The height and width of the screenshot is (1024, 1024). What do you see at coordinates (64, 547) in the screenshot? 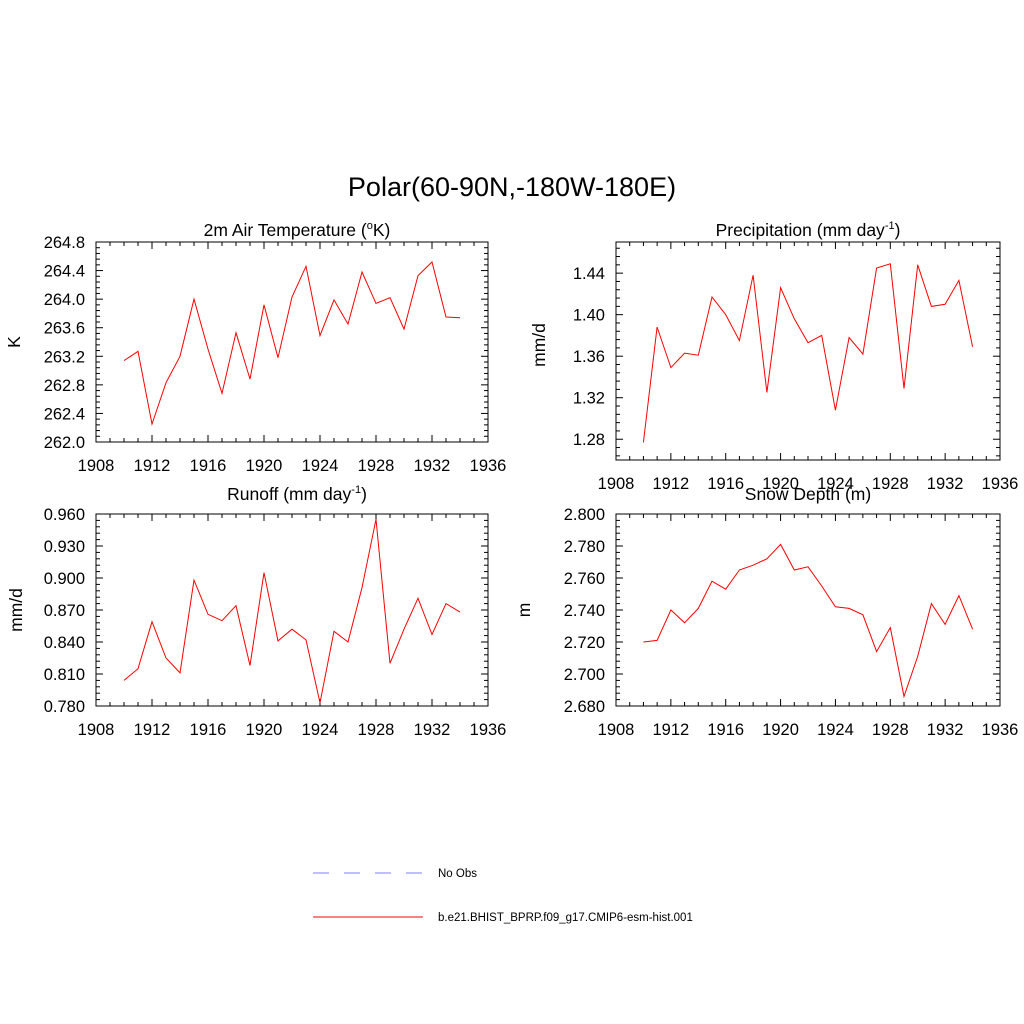
I see `y-tick-label: 0.930` at bounding box center [64, 547].